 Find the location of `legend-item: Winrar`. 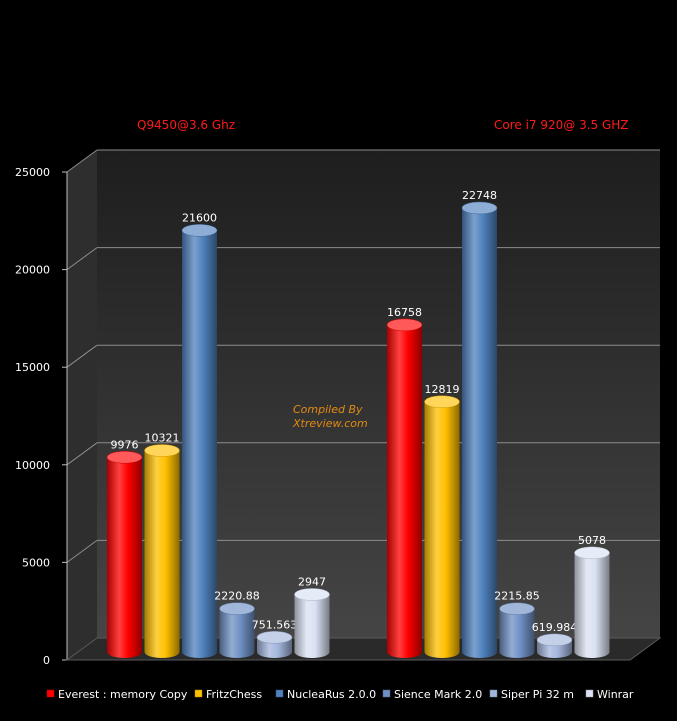

legend-item: Winrar is located at coordinates (609, 694).